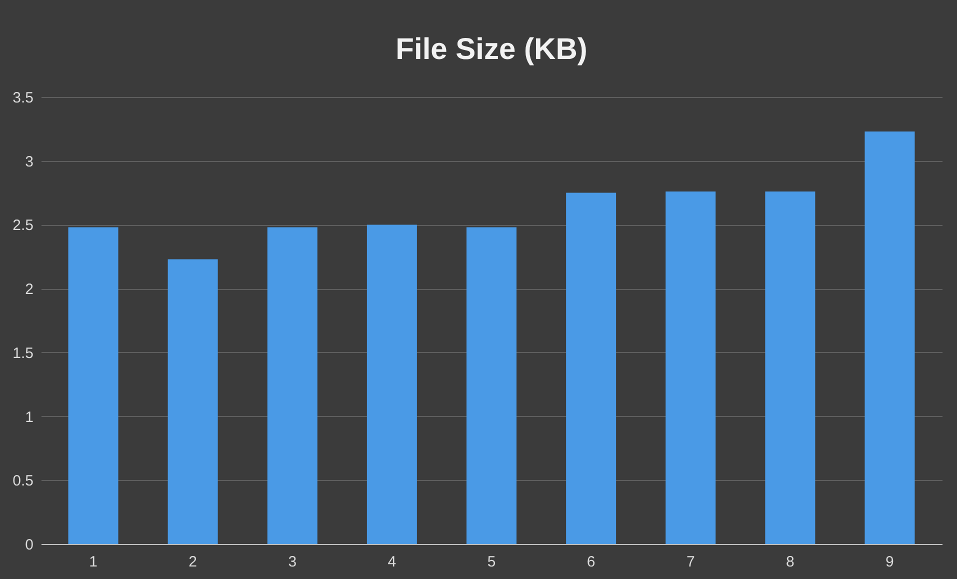 This screenshot has width=957, height=579. I want to click on y-tick-label: 3.5, so click(23, 98).